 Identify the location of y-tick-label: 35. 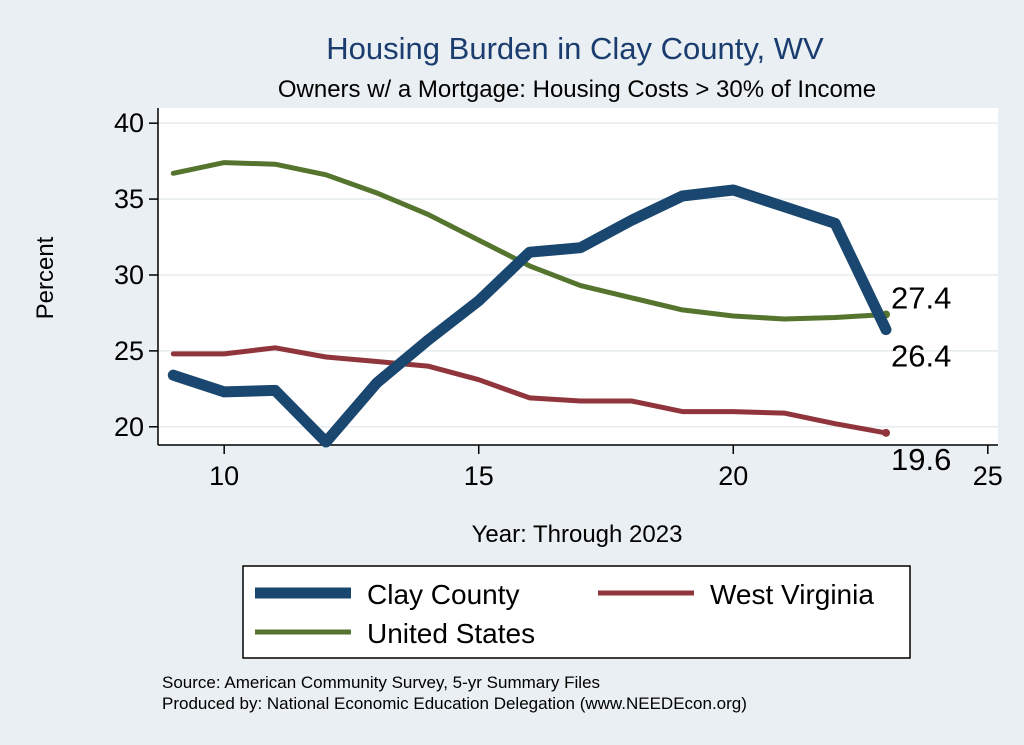
(129, 199).